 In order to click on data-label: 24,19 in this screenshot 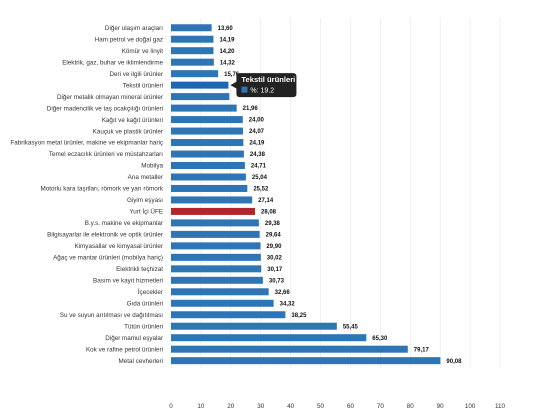, I will do `click(257, 144)`.